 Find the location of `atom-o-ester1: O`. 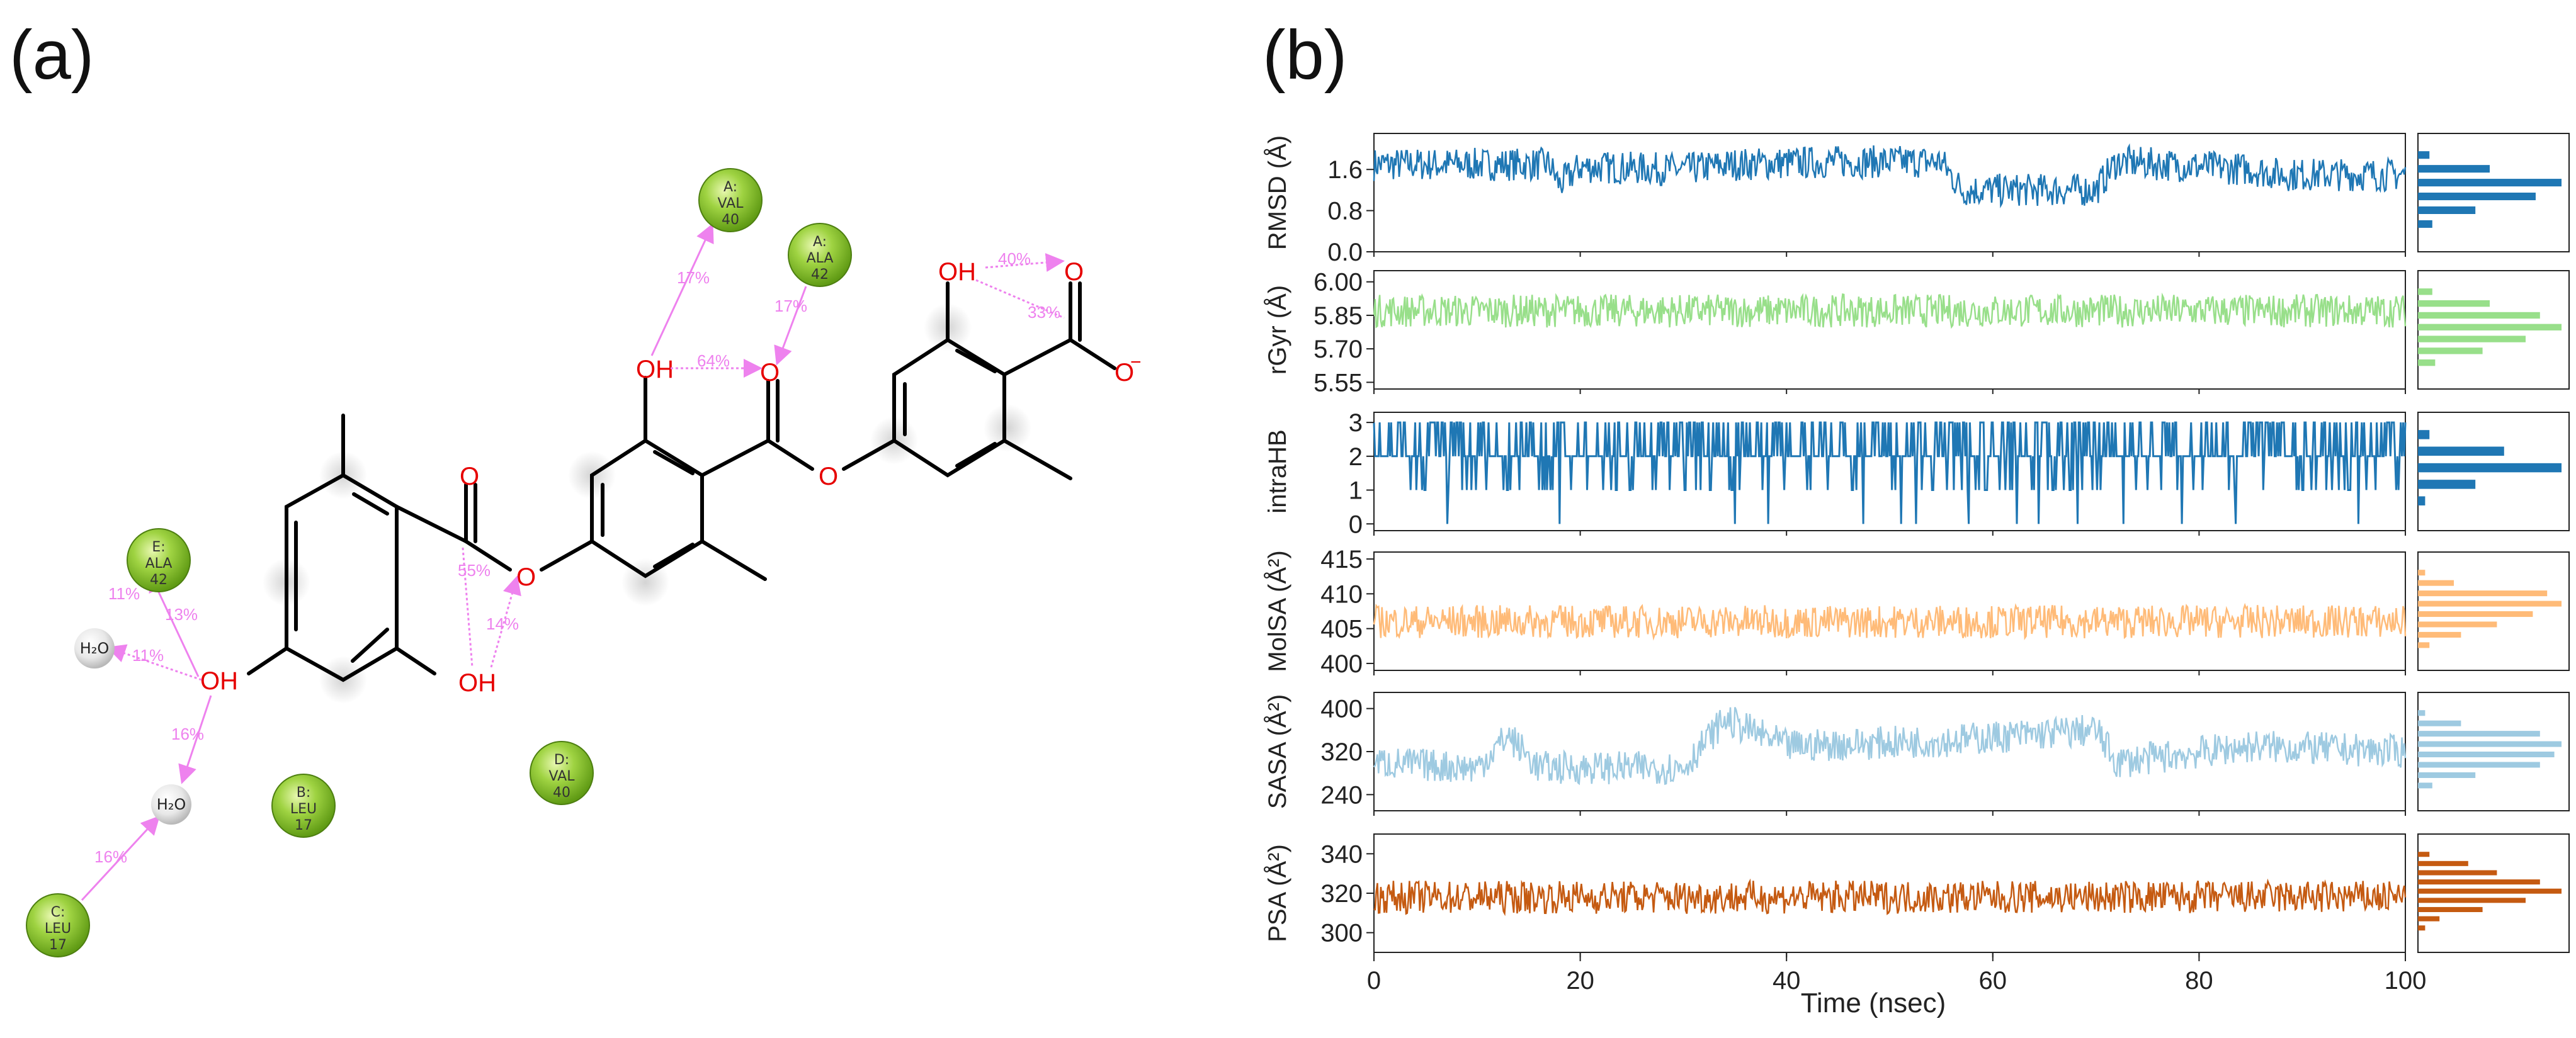

atom-o-ester1: O is located at coordinates (526, 577).